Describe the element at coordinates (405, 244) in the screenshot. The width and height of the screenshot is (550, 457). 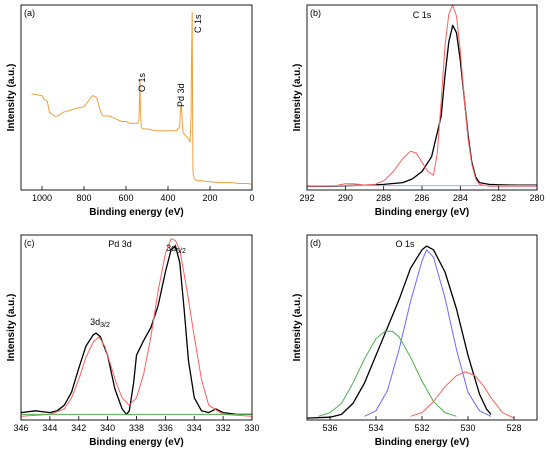
I see `panel-d-title: O 1s` at that location.